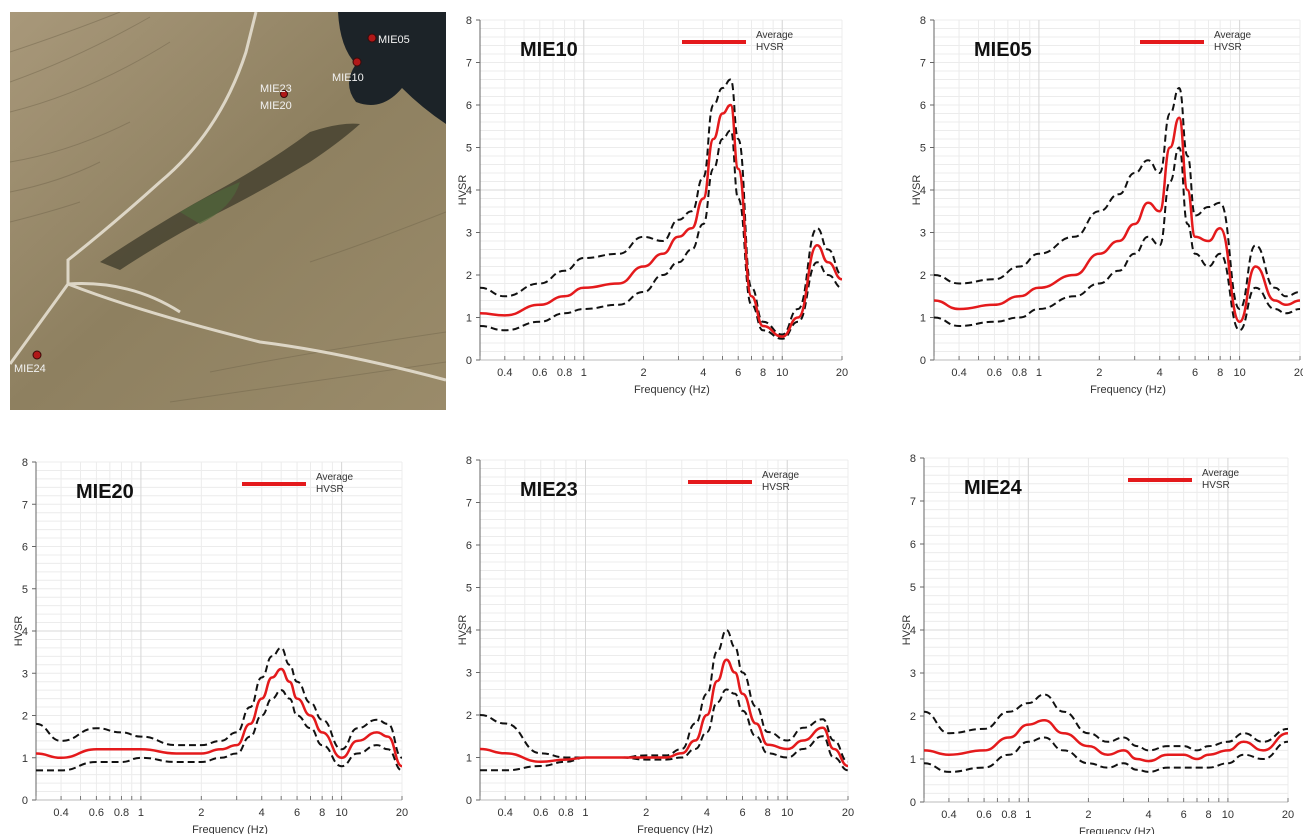 Image resolution: width=1303 pixels, height=834 pixels. I want to click on station-title: MIE10, so click(549, 50).